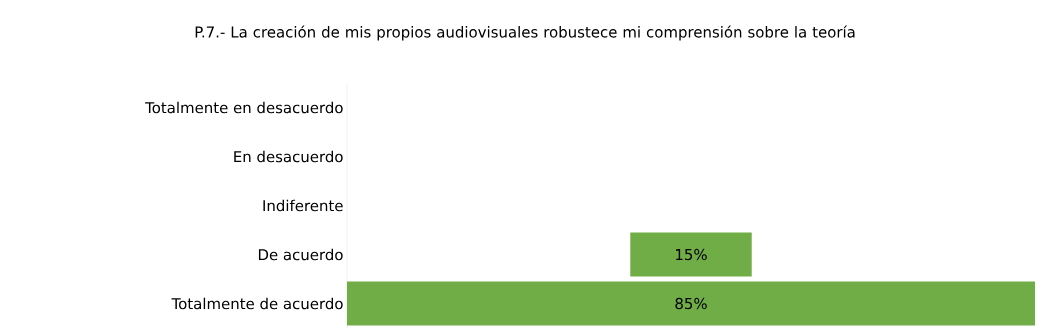 The height and width of the screenshot is (336, 1050). I want to click on category-label: De acuerdo, so click(300, 254).